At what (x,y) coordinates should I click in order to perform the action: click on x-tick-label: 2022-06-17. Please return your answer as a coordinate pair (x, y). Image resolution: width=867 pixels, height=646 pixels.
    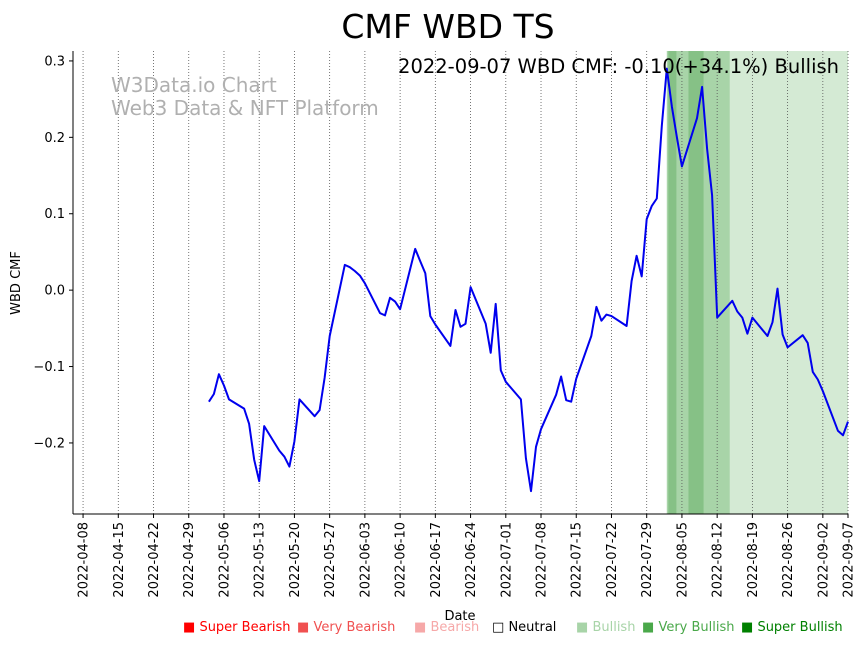
    Looking at the image, I should click on (436, 560).